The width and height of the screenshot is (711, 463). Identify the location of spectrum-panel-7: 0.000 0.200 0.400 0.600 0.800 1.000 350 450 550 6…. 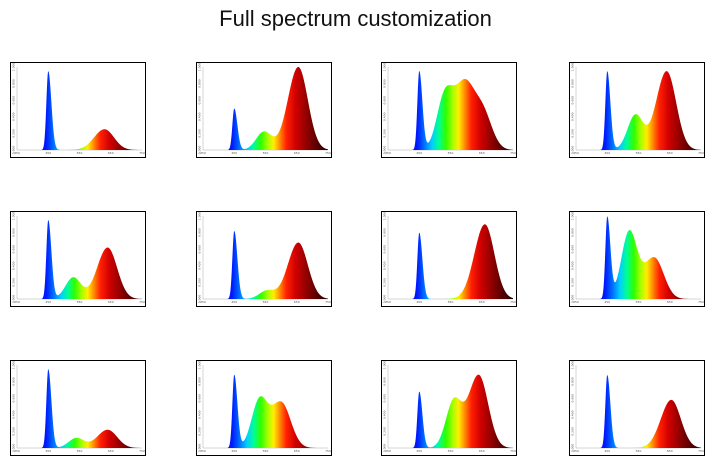
(449, 259).